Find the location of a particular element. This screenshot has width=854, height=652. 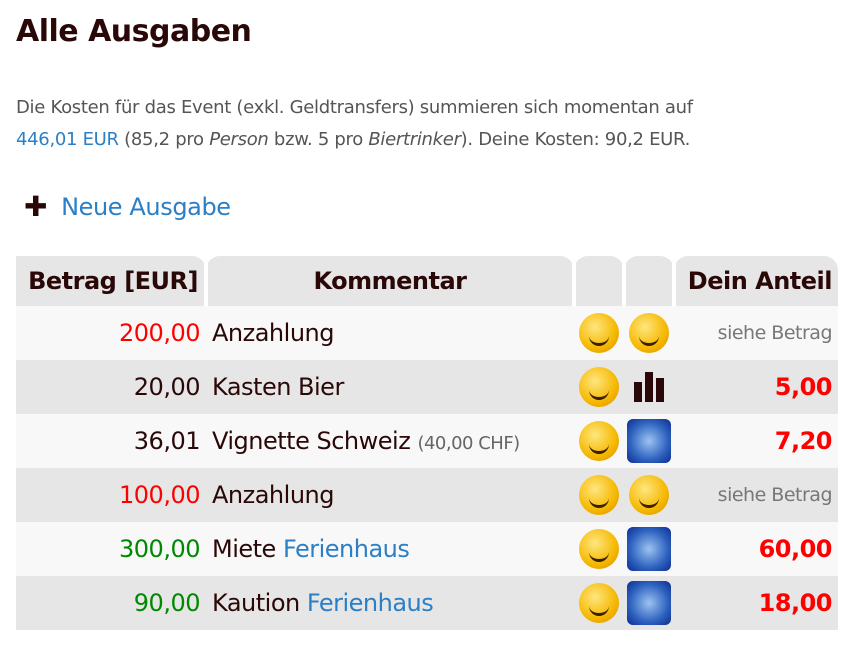

amount: 100,00 is located at coordinates (111, 495).